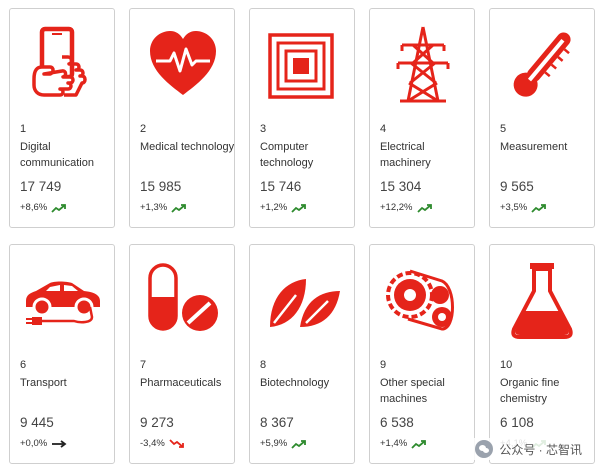 The width and height of the screenshot is (600, 472). Describe the element at coordinates (517, 422) in the screenshot. I see `patent-count: 6 108` at that location.